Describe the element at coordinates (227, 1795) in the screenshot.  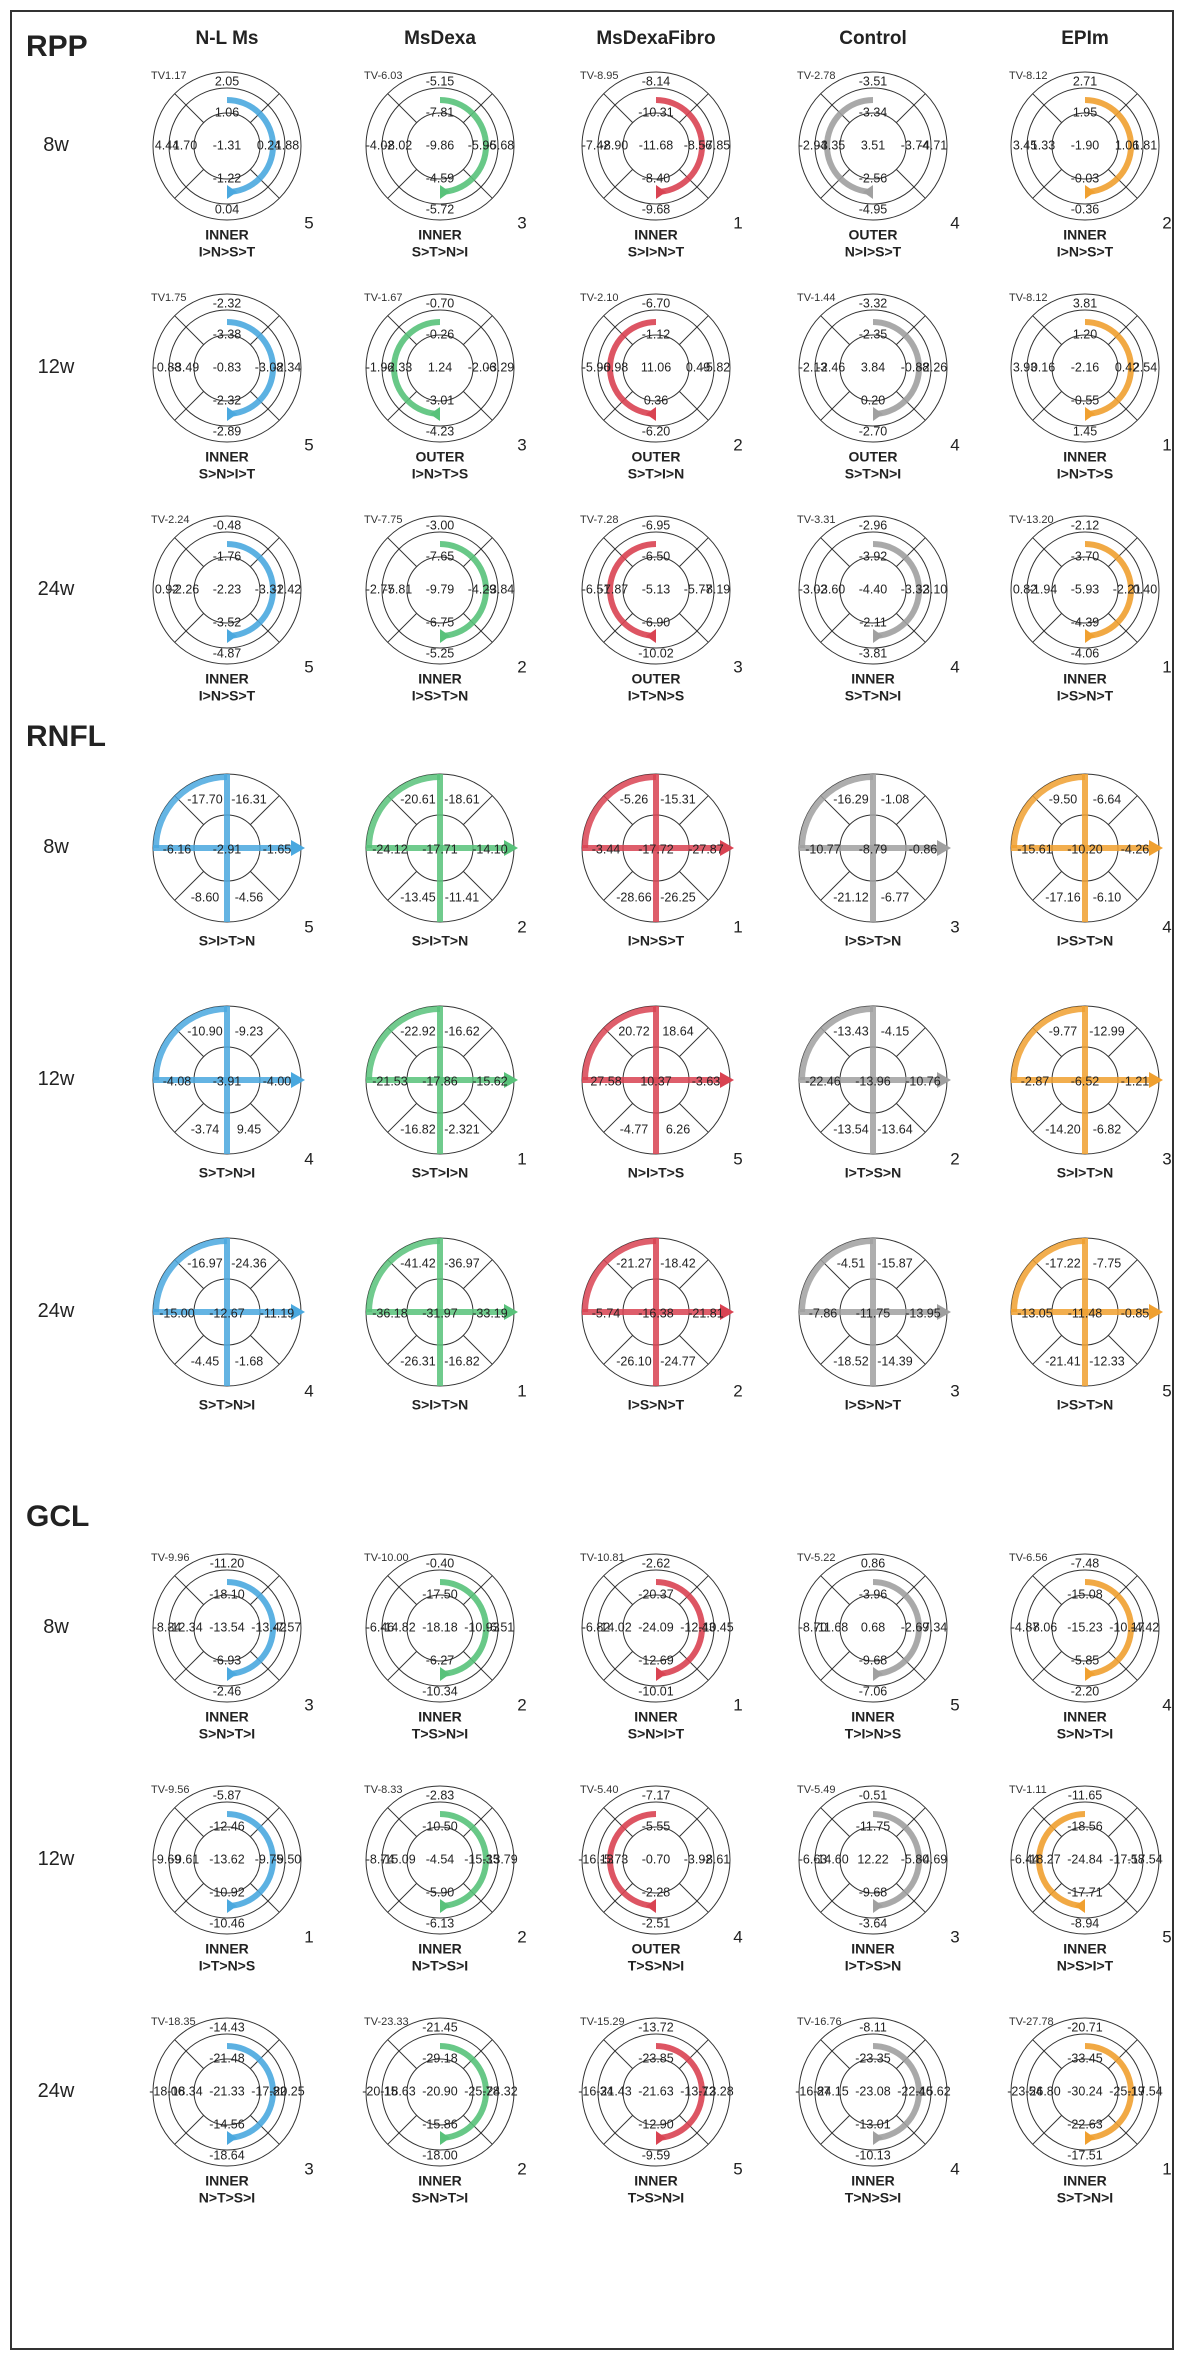
I see `sector-value: -5.87` at that location.